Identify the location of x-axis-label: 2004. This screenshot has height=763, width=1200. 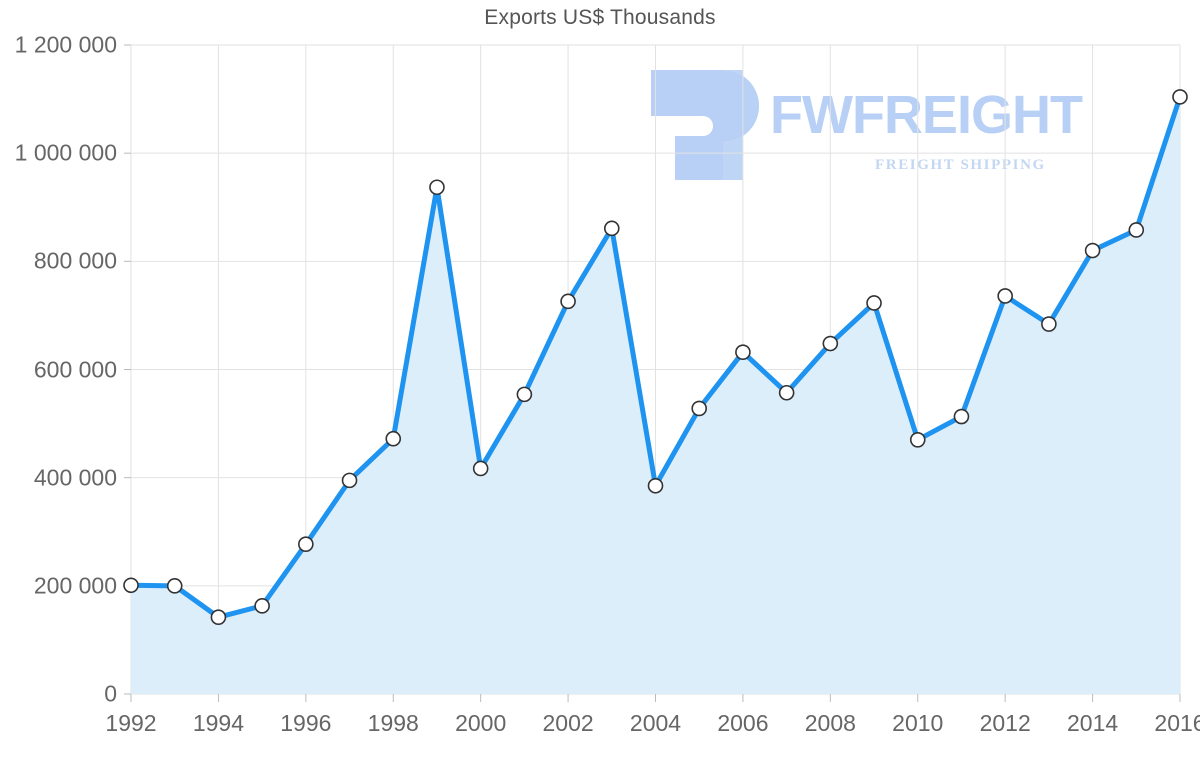
(655, 723).